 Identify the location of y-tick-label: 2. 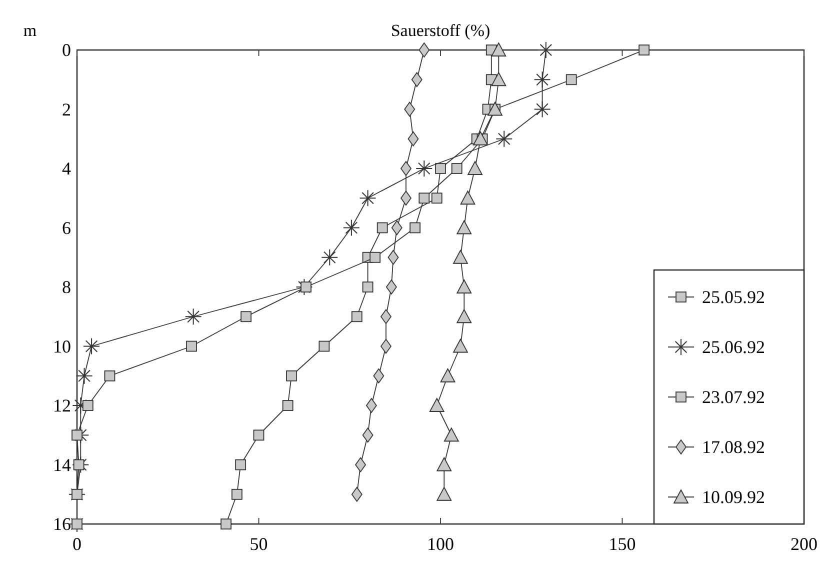
(66, 109).